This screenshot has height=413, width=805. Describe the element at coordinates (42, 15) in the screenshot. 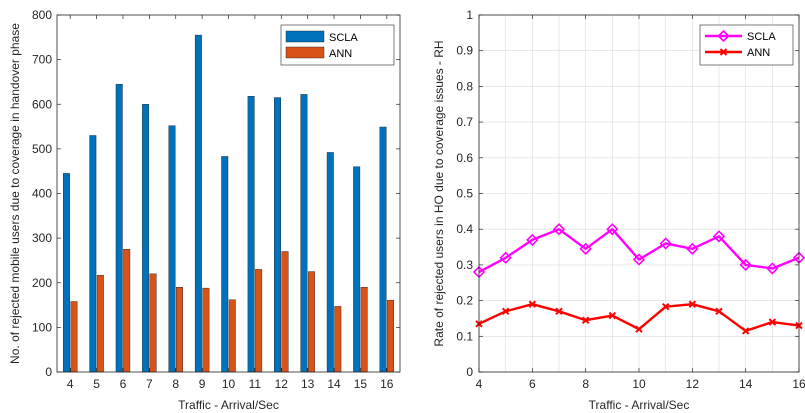

I see `y-tick-label: 800` at that location.